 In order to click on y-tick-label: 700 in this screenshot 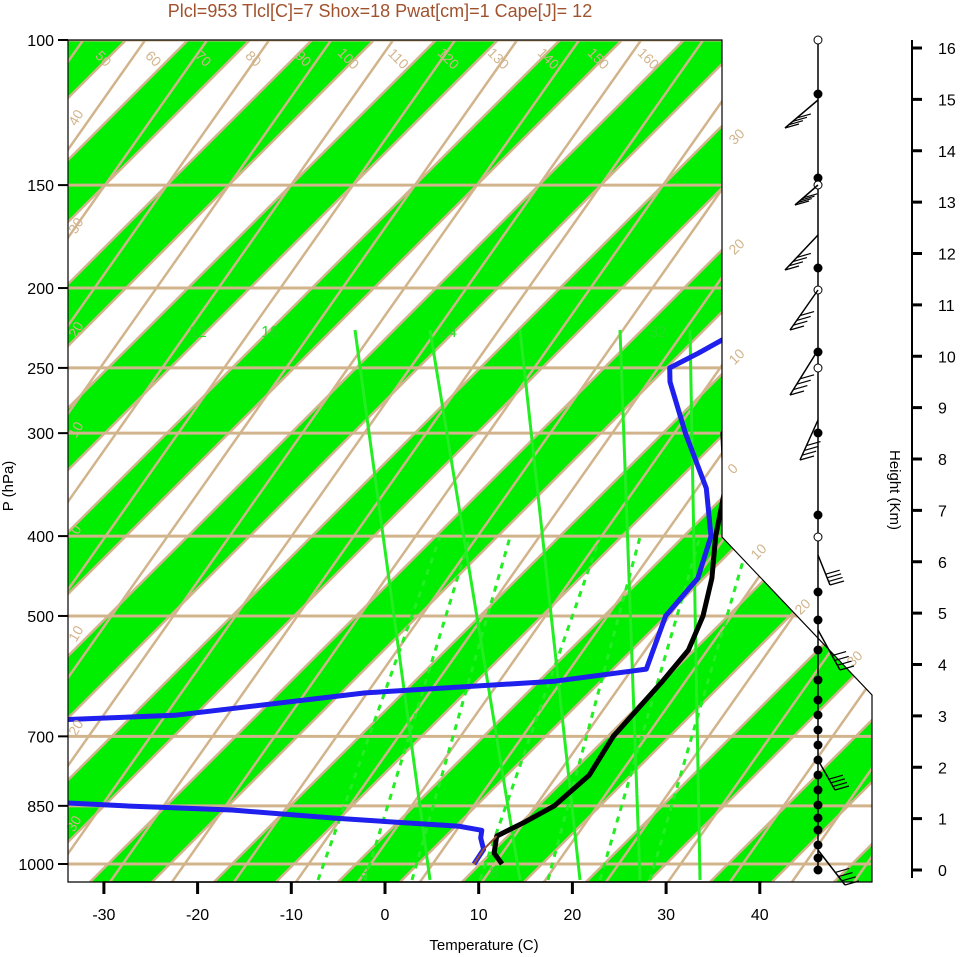, I will do `click(40, 737)`.